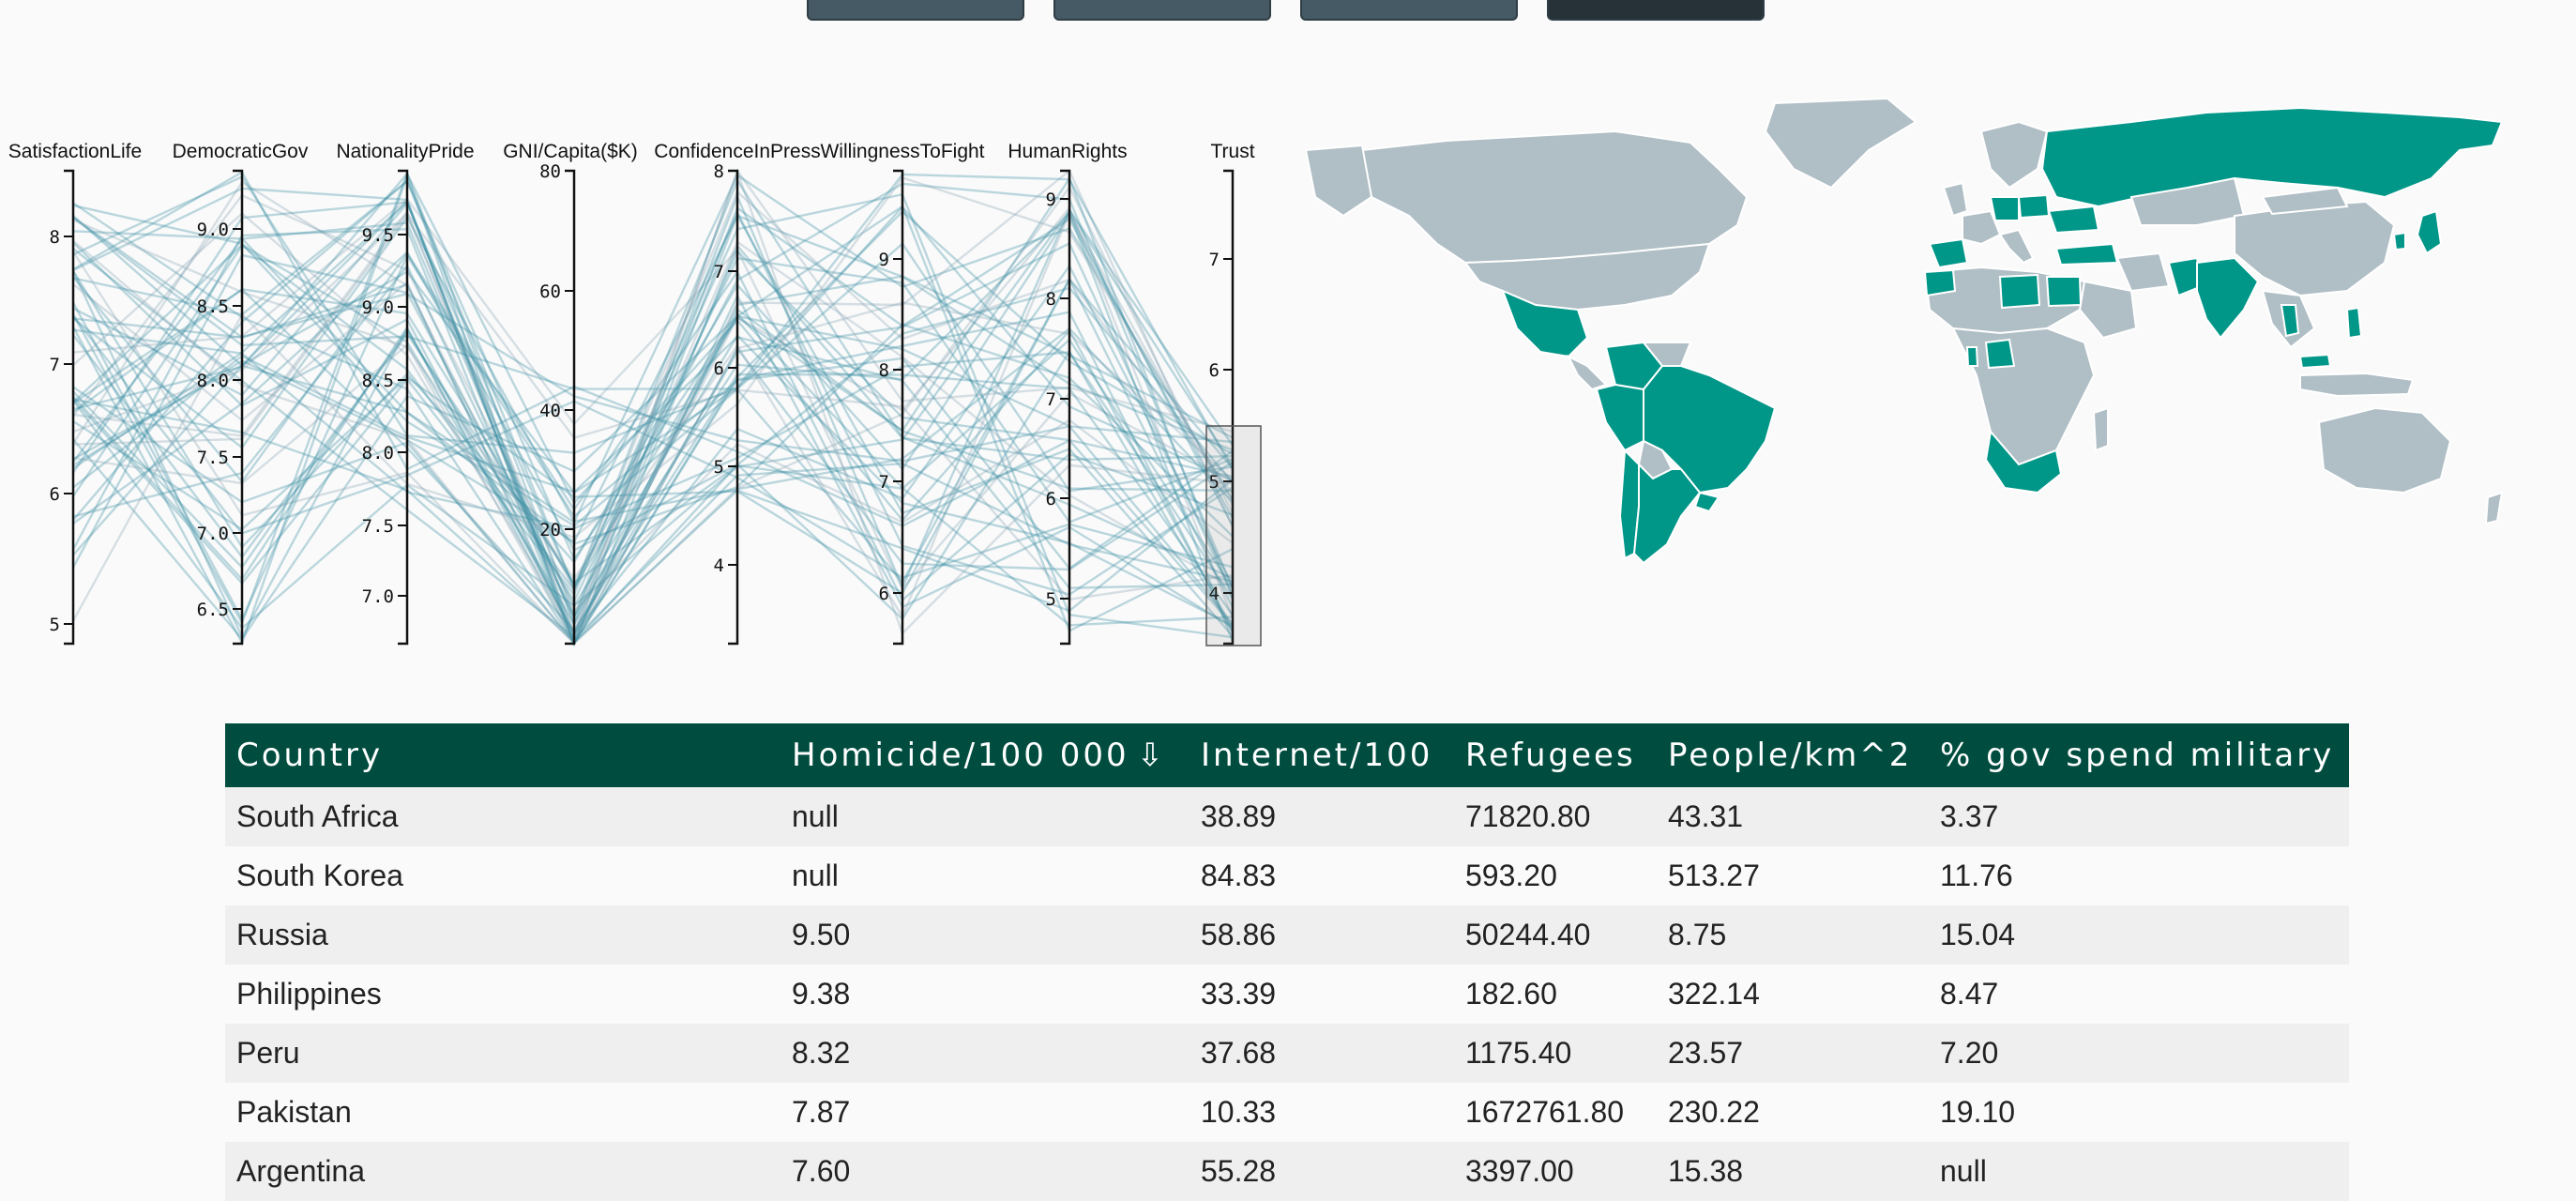 The image size is (2576, 1201). I want to click on table-row: Argentina 7.60 55.28 3397.00 15.38 null, so click(1287, 1171).